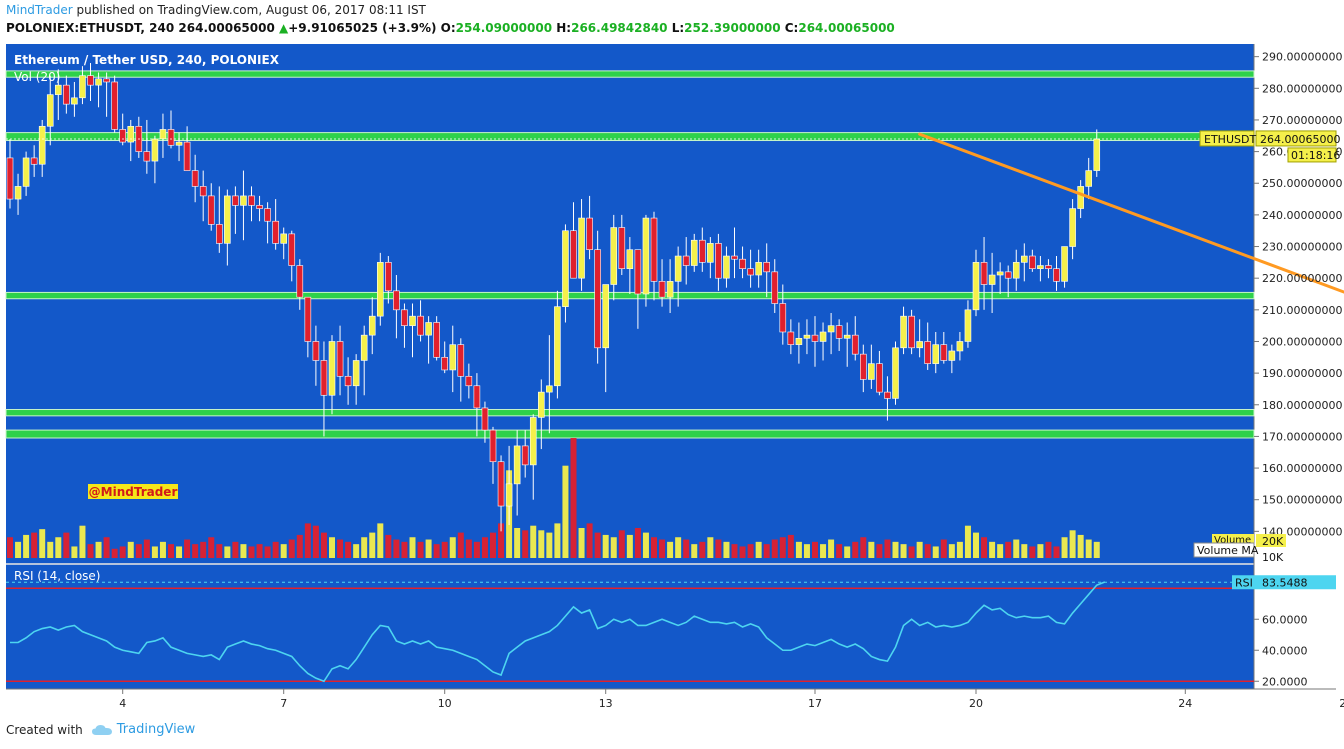 The height and width of the screenshot is (749, 1344). What do you see at coordinates (1302, 436) in the screenshot?
I see `price-tick-label: 170.00000000` at bounding box center [1302, 436].